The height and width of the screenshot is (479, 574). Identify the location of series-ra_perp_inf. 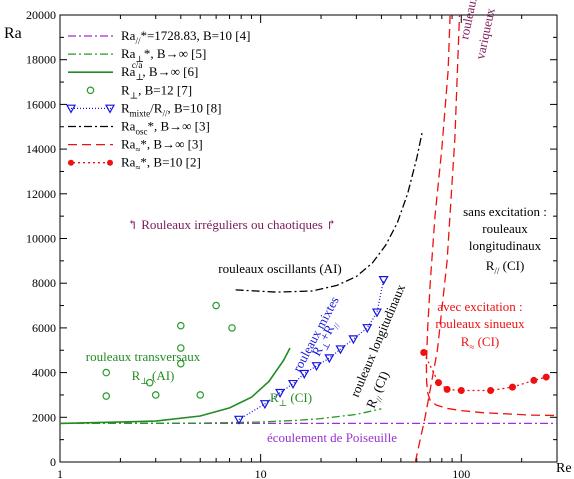
(221, 416).